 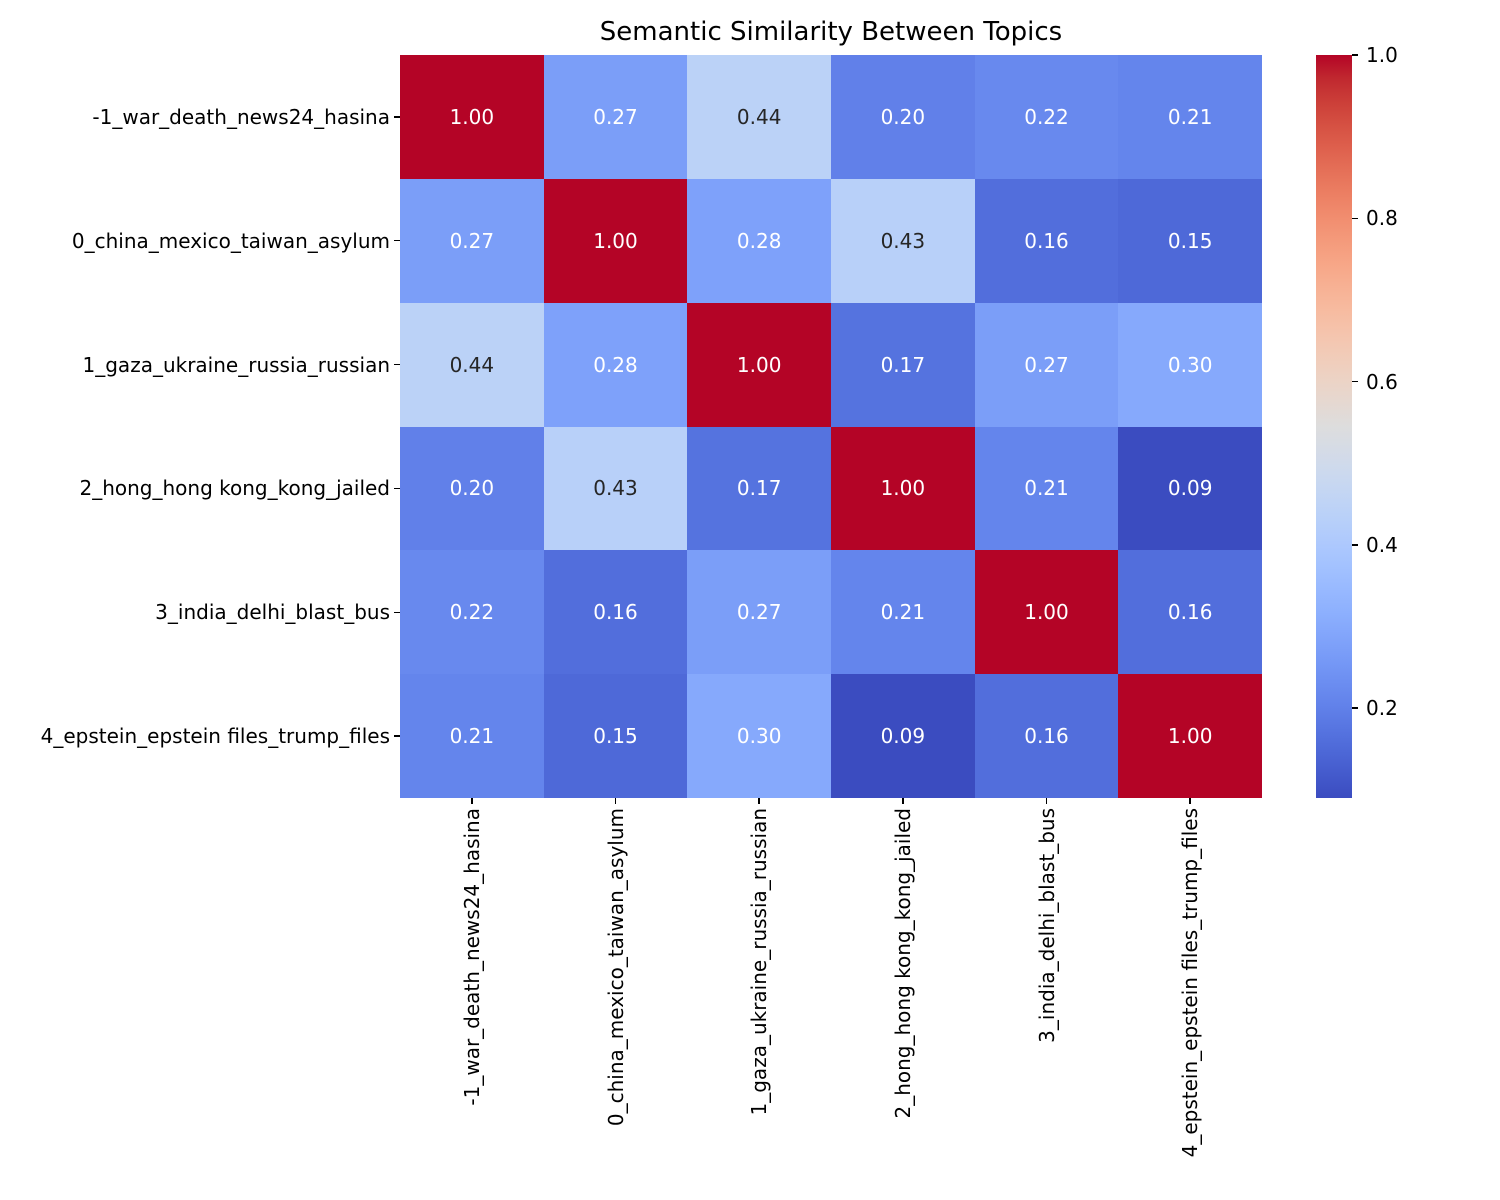 What do you see at coordinates (759, 962) in the screenshot?
I see `x-tick-label: 1_gaza_ukraine_russia_russian` at bounding box center [759, 962].